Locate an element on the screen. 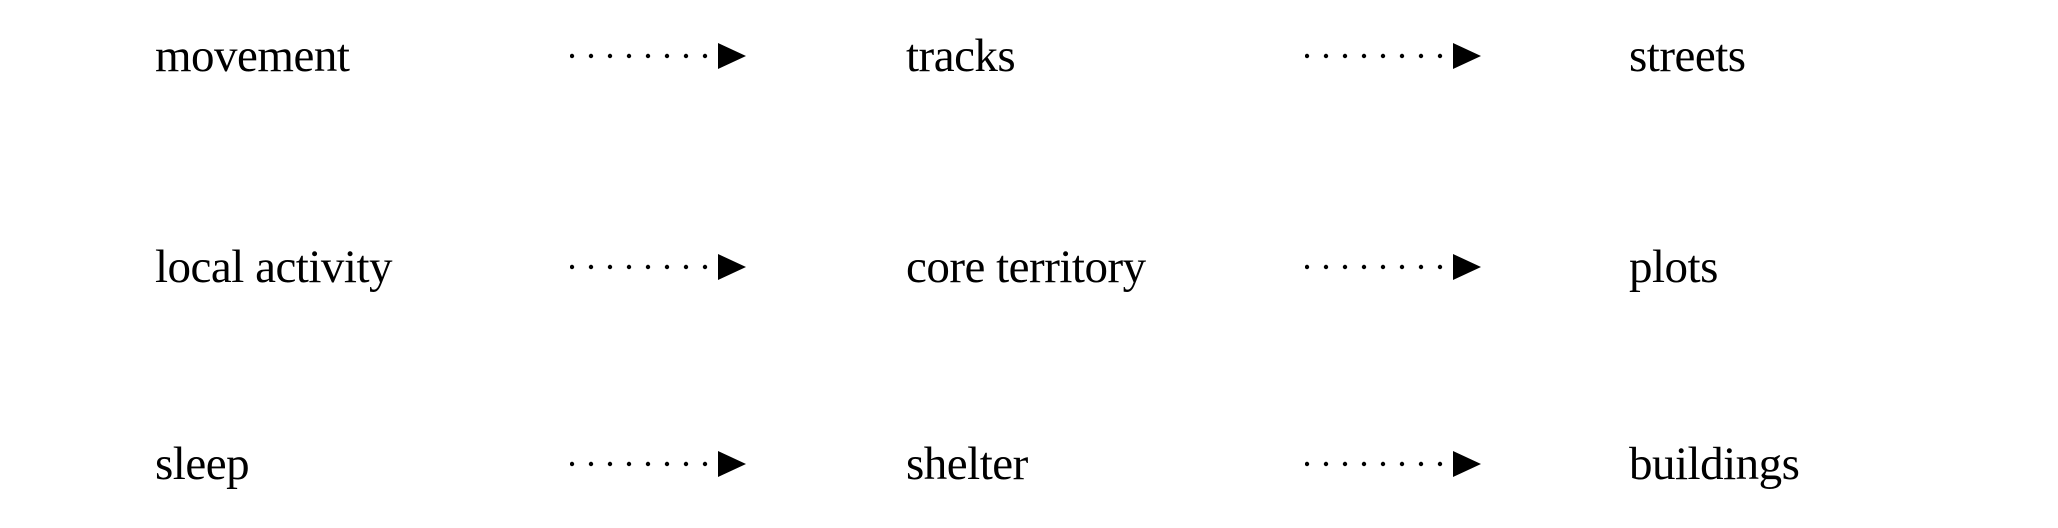 The image size is (2058, 528). middle-term: core territory is located at coordinates (1026, 267).